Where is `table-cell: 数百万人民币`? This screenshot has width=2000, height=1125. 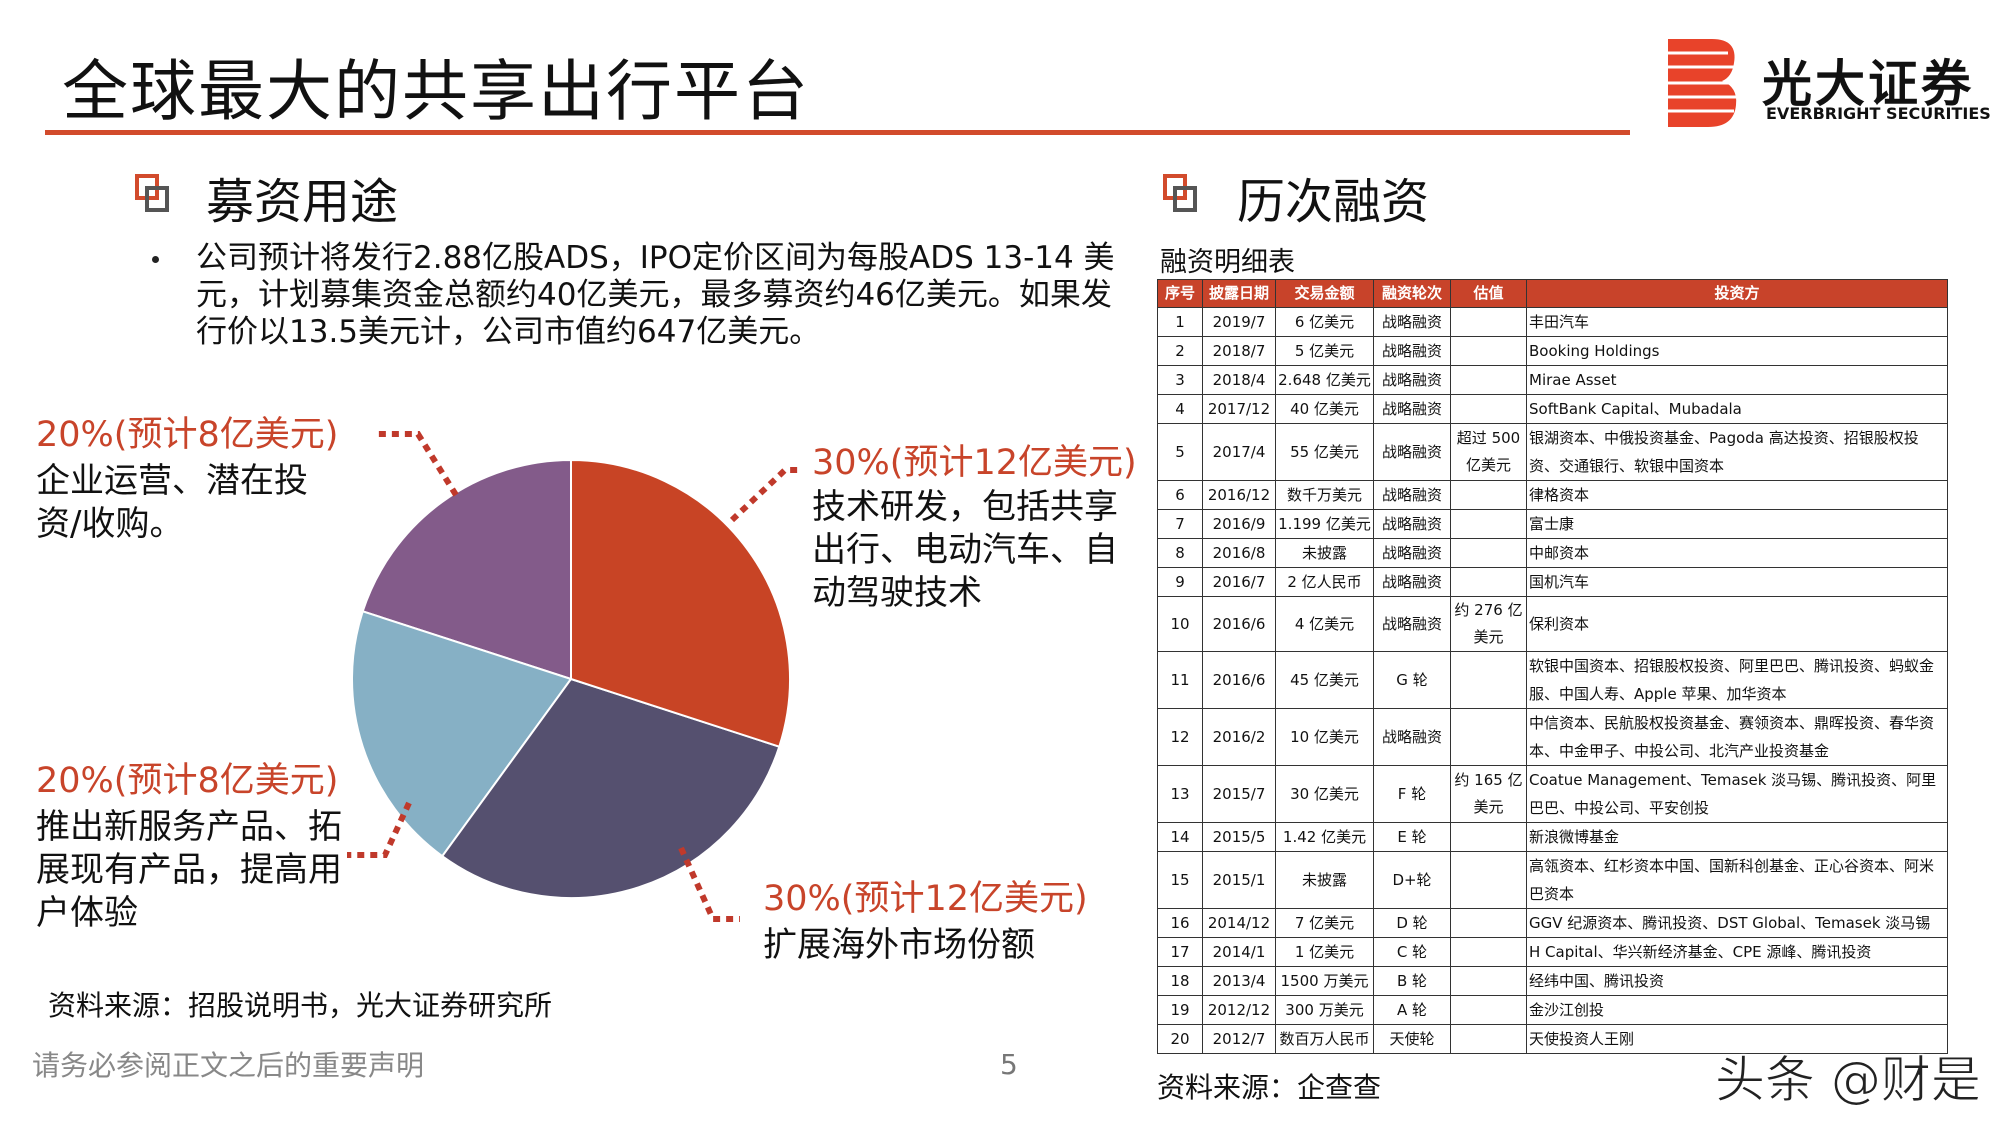
table-cell: 数百万人民币 is located at coordinates (1324, 1039).